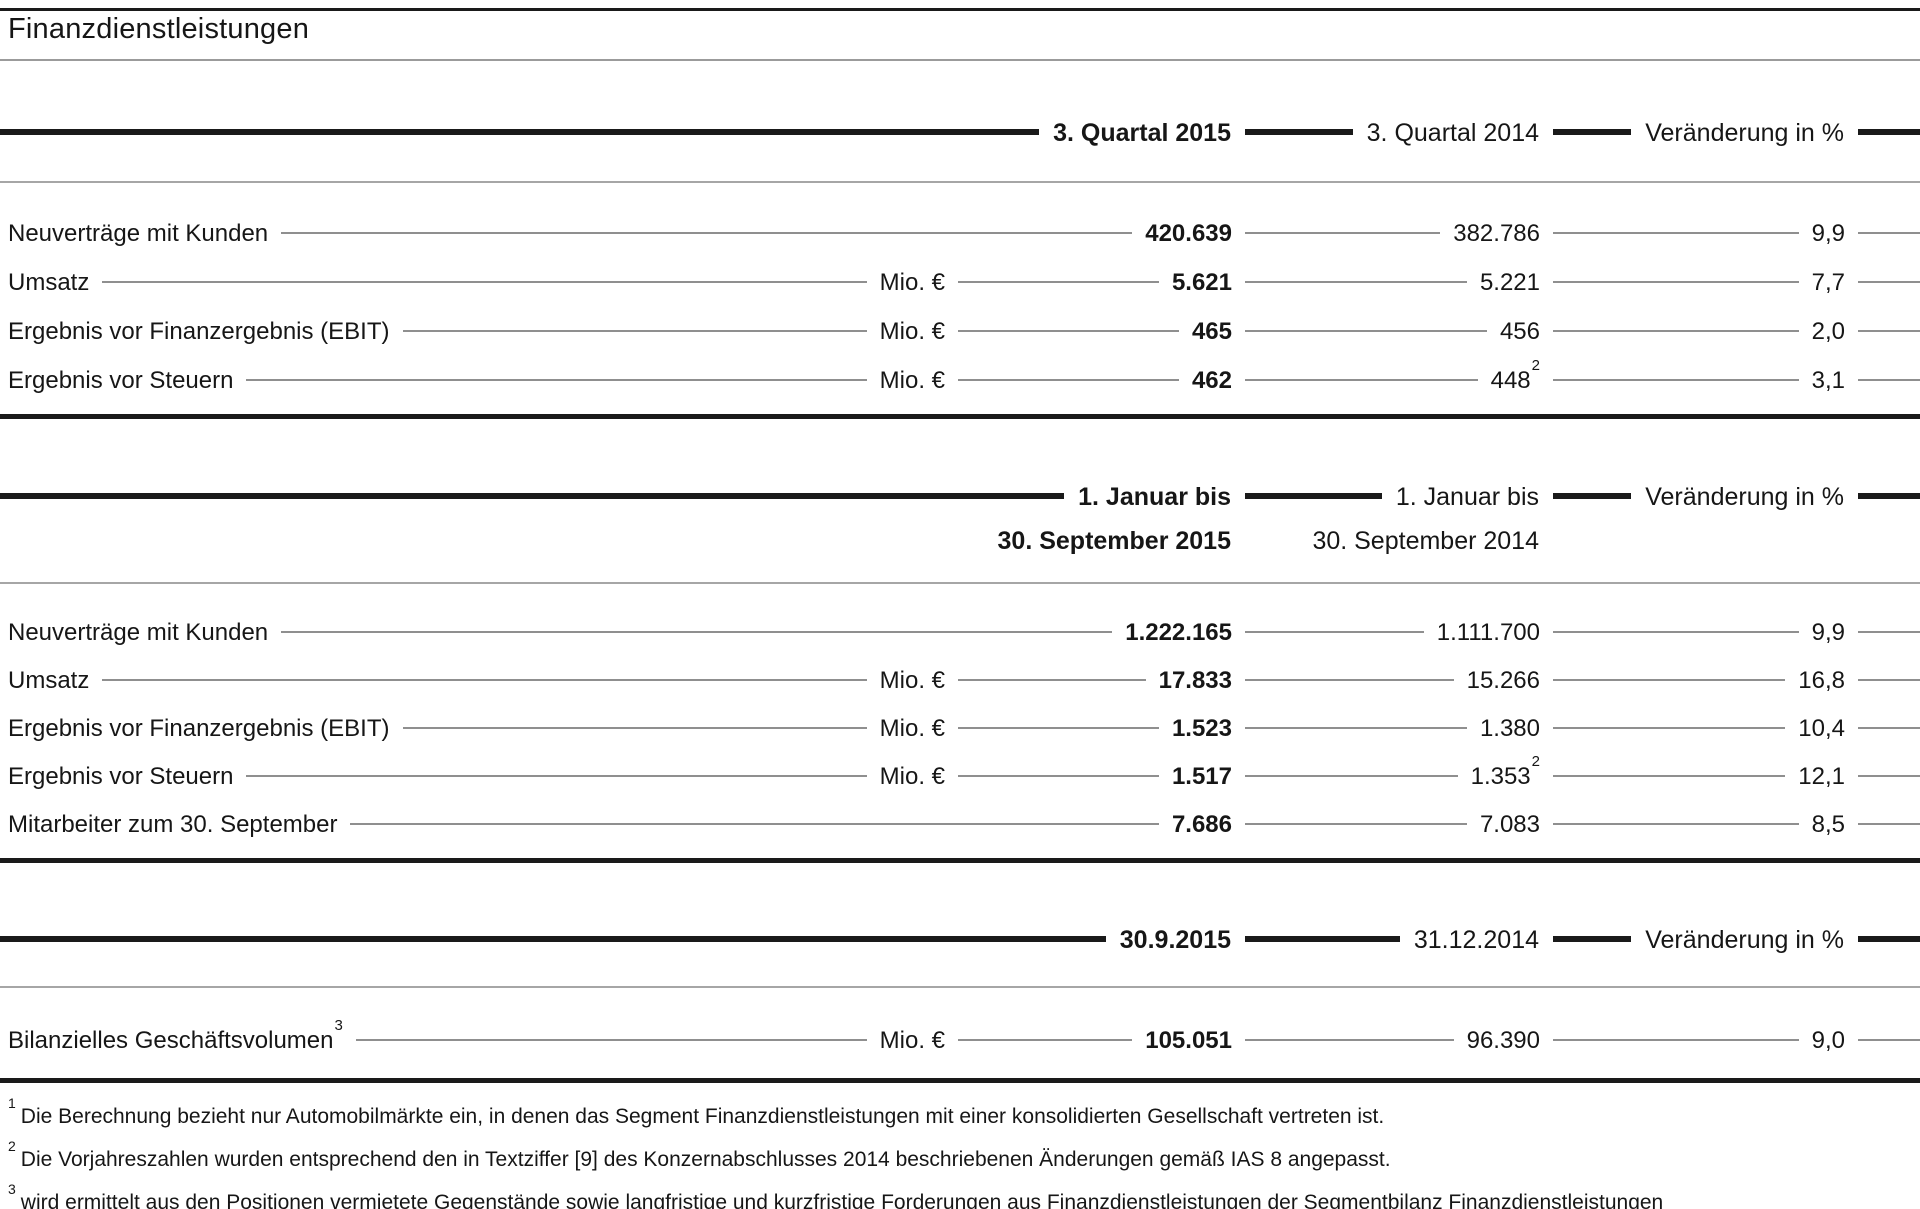  Describe the element at coordinates (1211, 381) in the screenshot. I see `value-current: 462` at that location.